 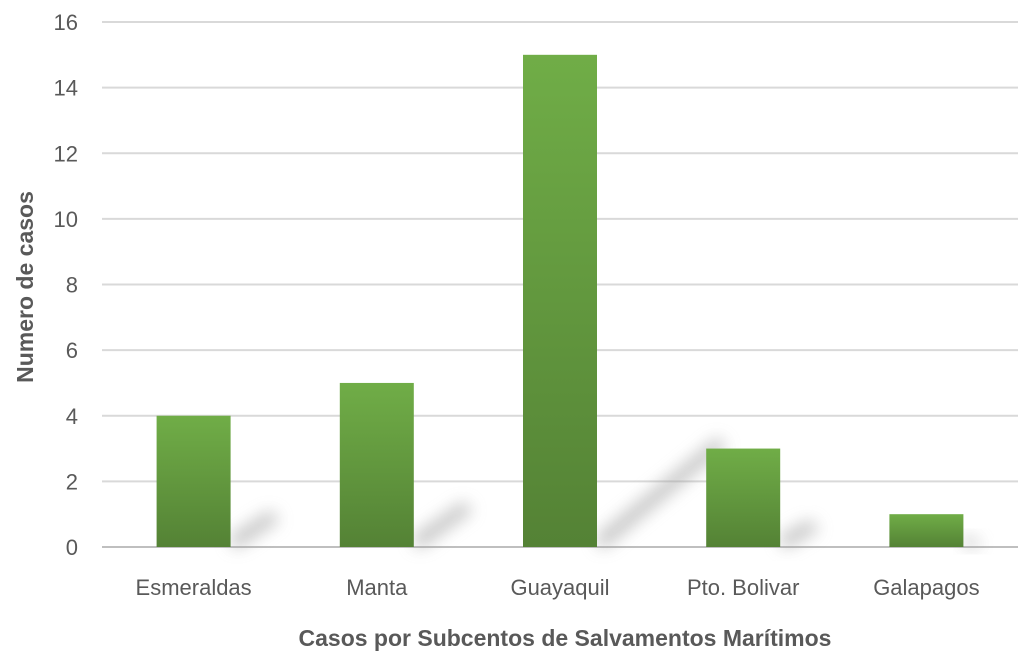 I want to click on y-axis-title: Numero de casos, so click(x=25, y=287).